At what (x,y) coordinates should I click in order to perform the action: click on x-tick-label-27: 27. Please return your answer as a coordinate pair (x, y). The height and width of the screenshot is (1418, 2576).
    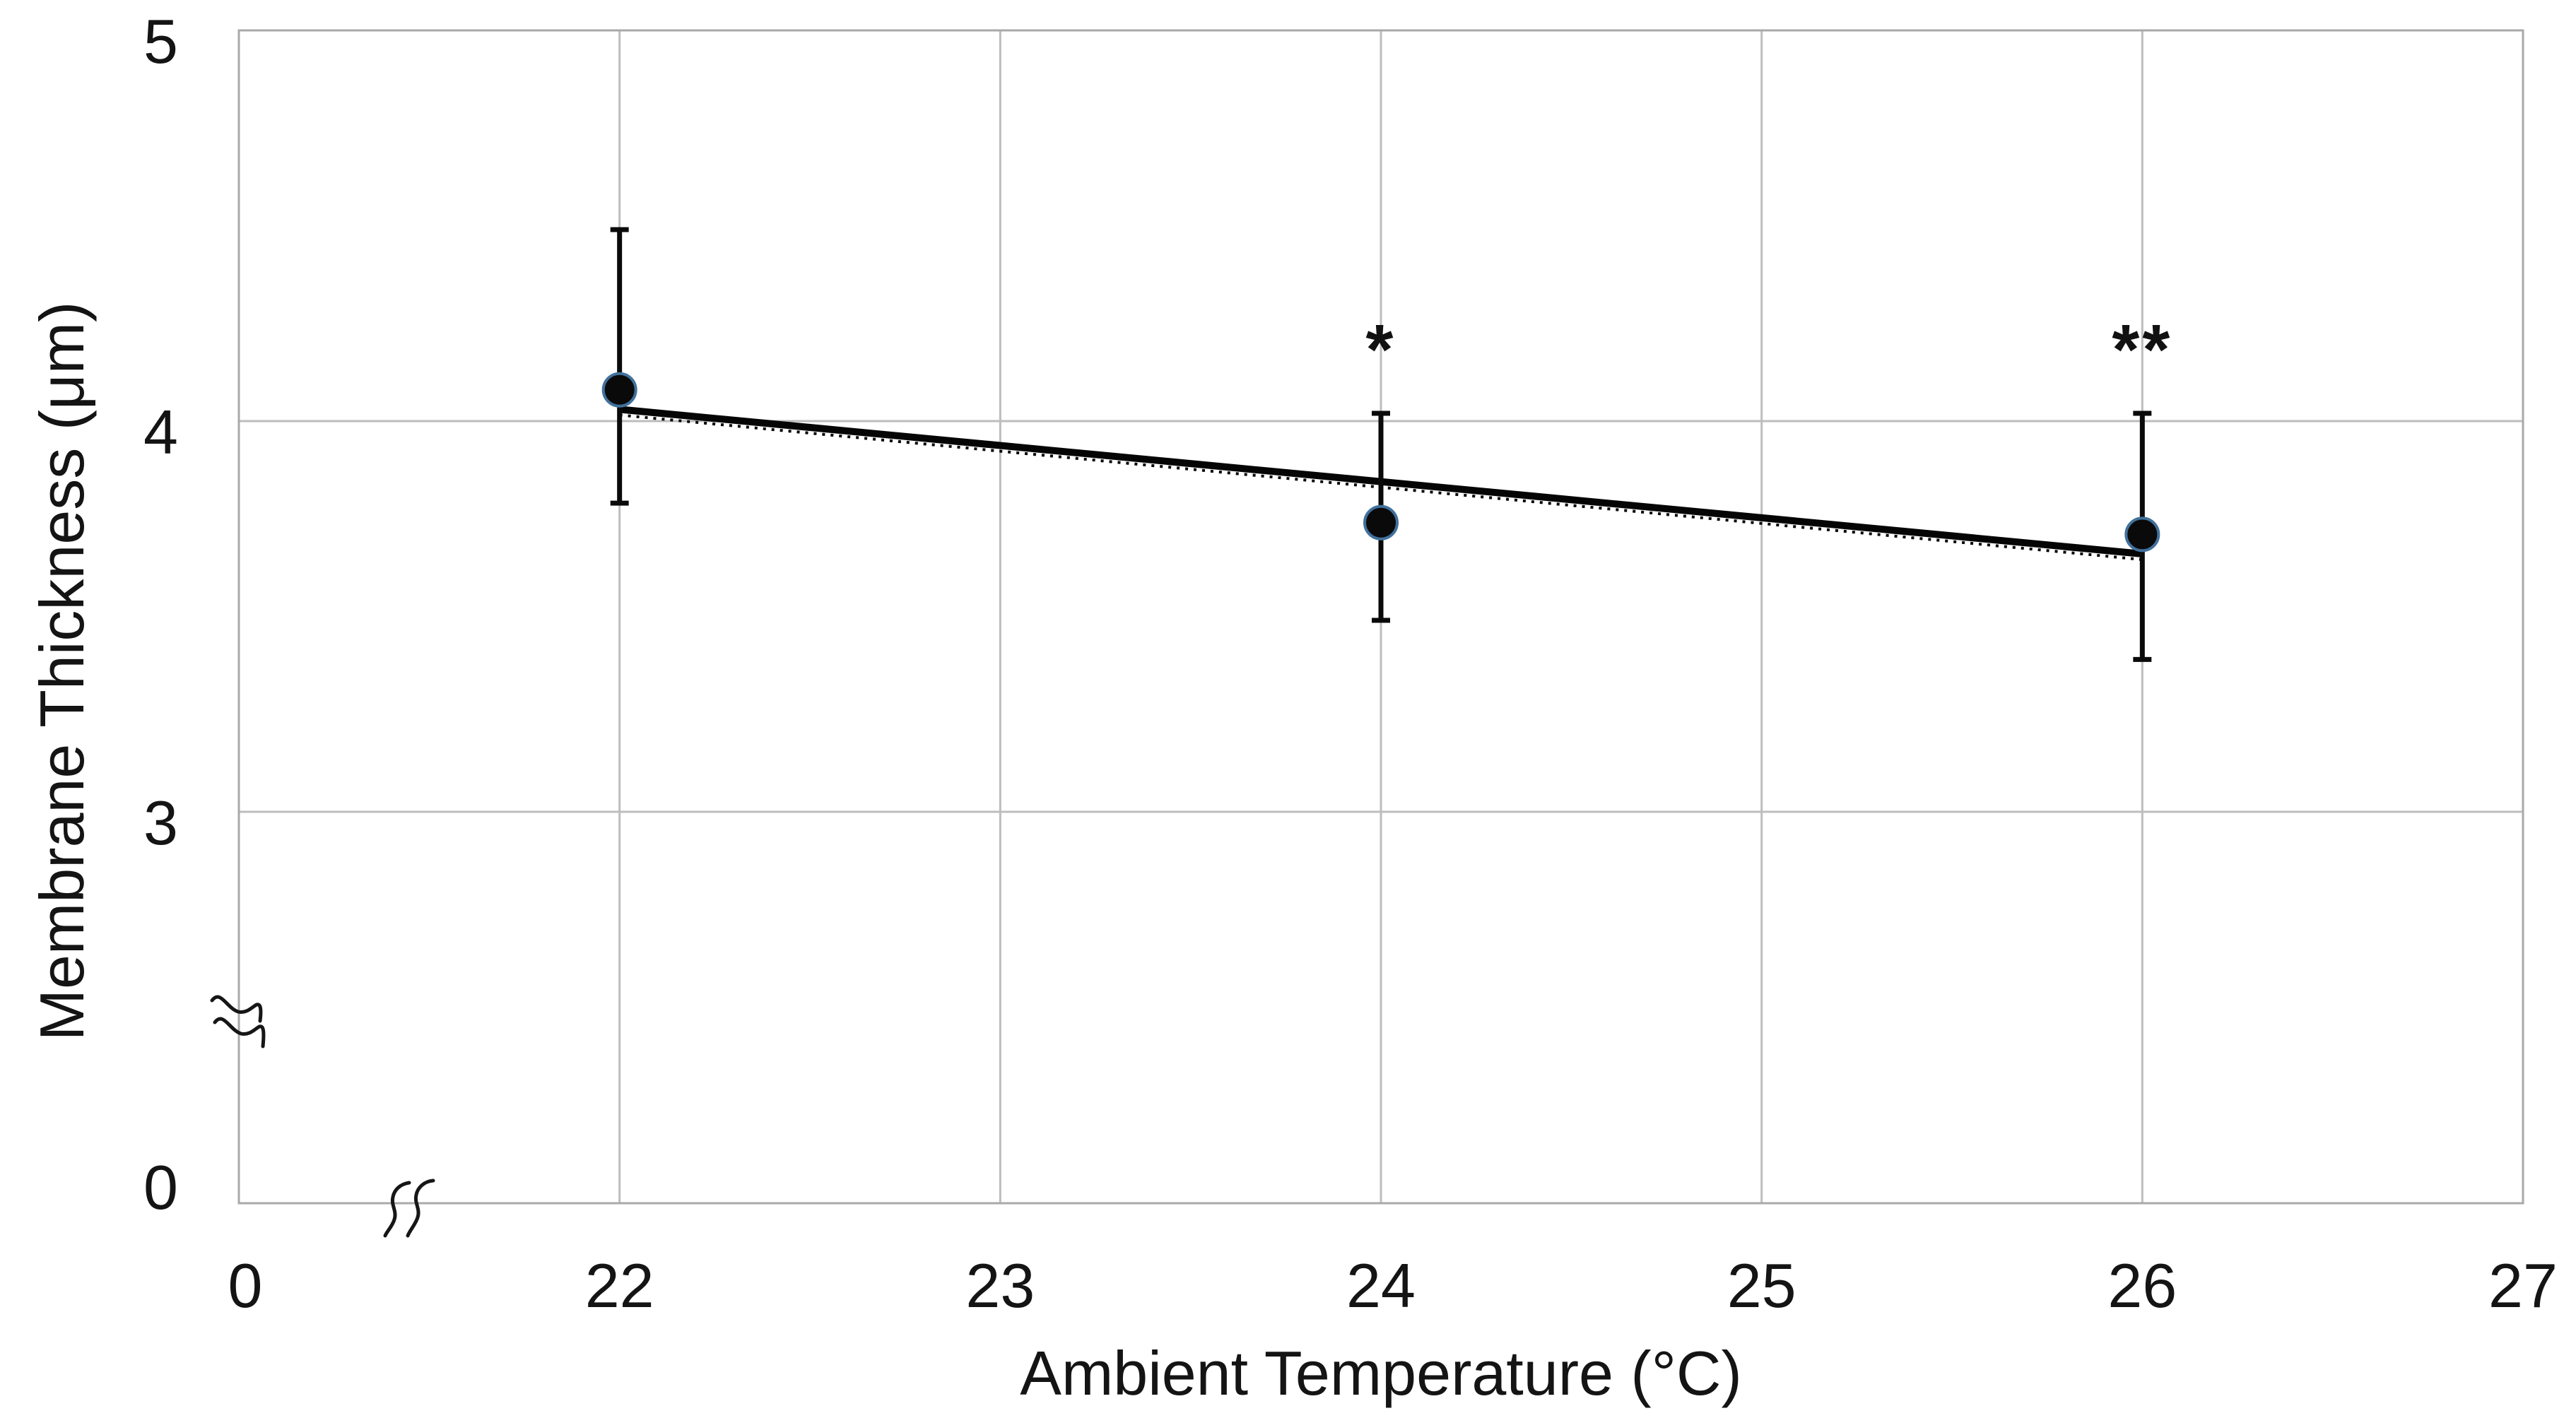
    Looking at the image, I should click on (2523, 1285).